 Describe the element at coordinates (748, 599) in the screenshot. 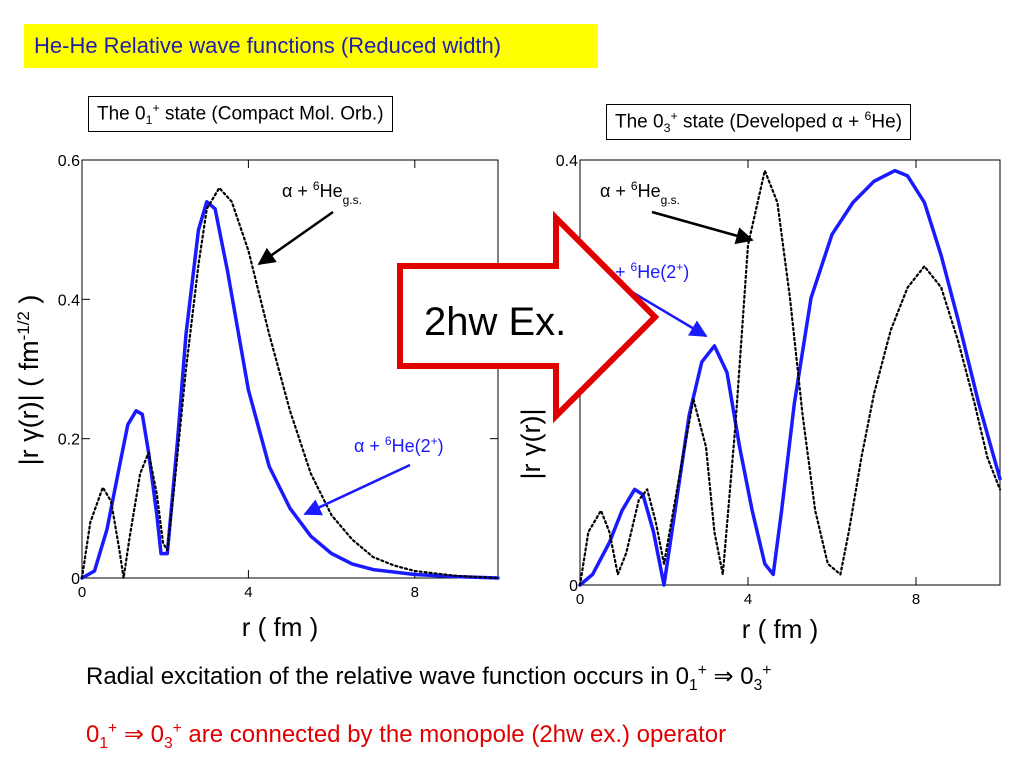

I see `right-x-tick-label: 4` at that location.